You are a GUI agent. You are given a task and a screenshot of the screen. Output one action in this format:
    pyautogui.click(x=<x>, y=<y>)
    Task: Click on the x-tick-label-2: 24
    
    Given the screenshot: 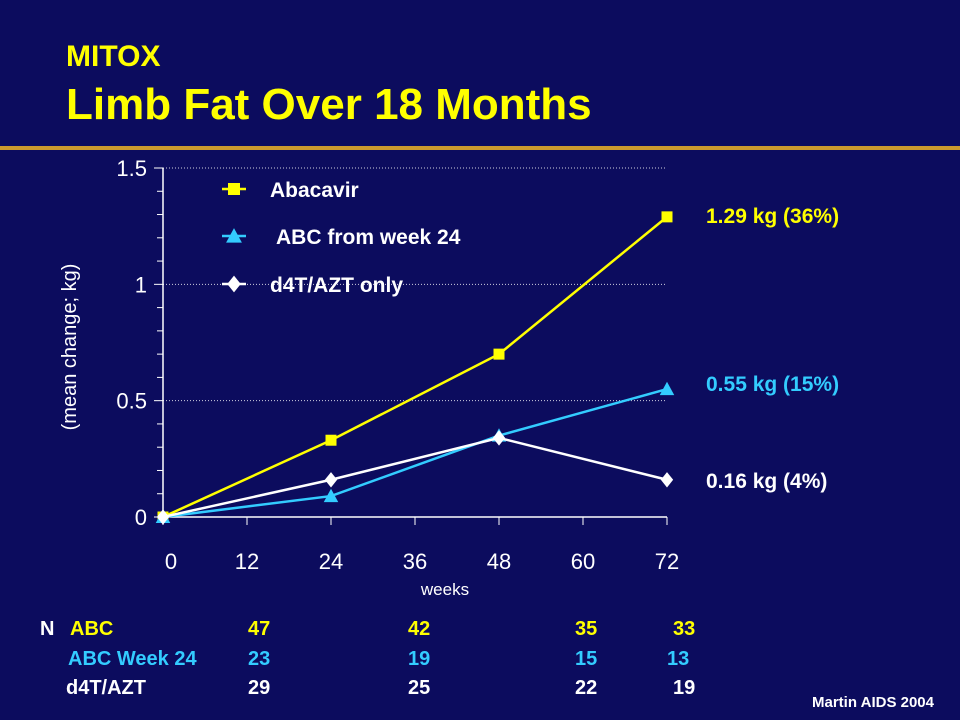 What is the action you would take?
    pyautogui.click(x=331, y=561)
    